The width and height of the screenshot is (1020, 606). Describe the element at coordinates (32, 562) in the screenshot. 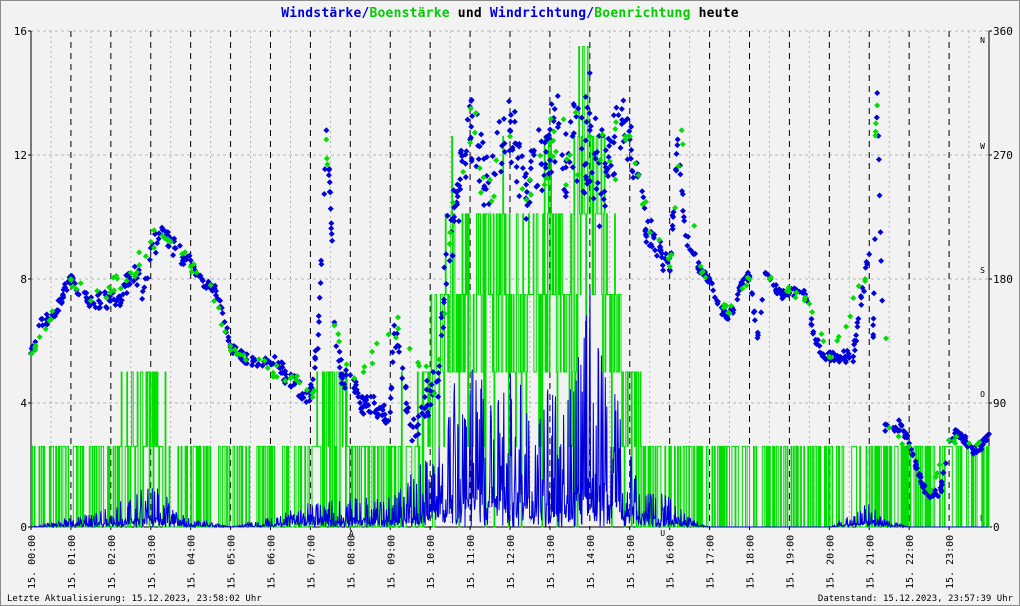

I see `x-tick-label: 15. 00:00` at that location.